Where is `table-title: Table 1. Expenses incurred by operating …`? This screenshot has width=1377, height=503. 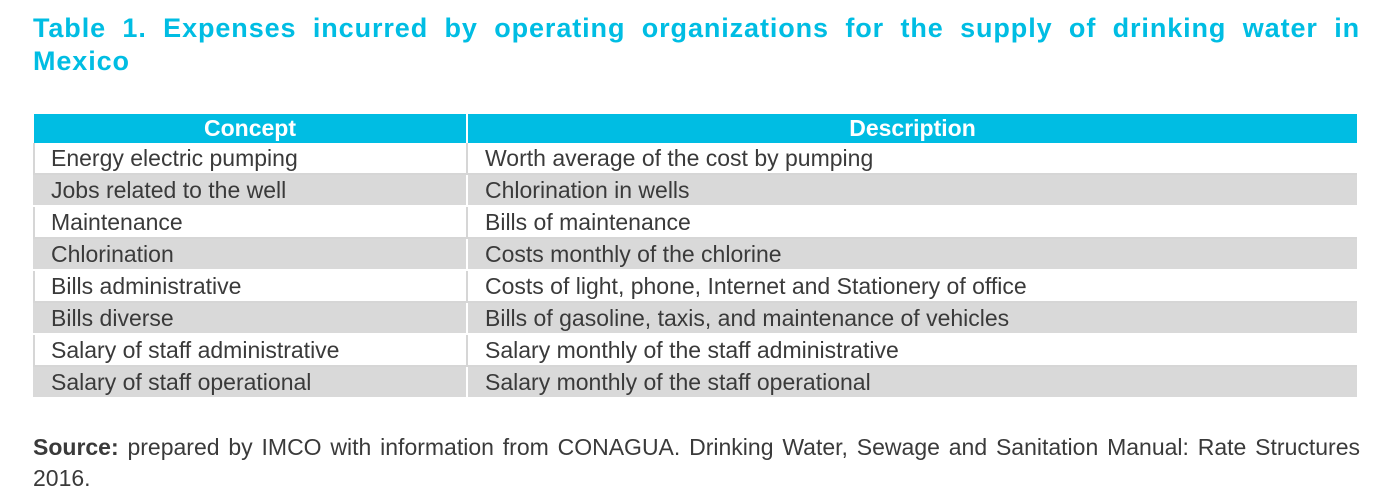 table-title: Table 1. Expenses incurred by operating … is located at coordinates (696, 44).